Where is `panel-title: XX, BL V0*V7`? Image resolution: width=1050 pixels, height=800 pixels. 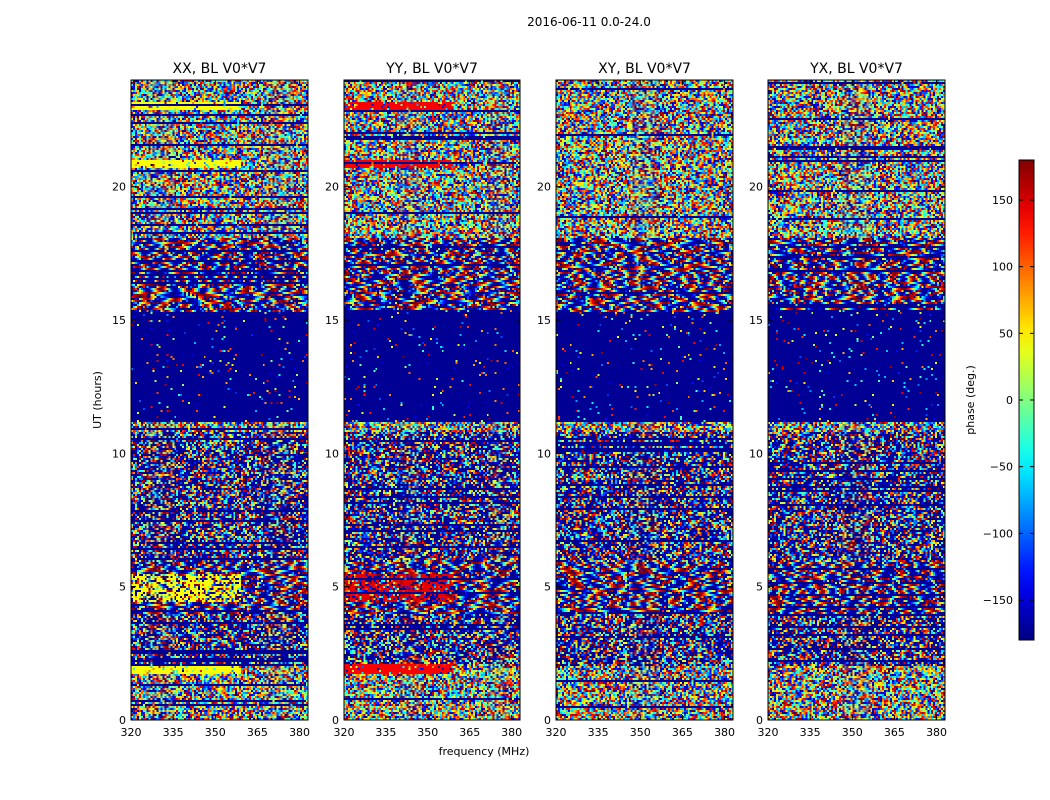
panel-title: XX, BL V0*V7 is located at coordinates (220, 69).